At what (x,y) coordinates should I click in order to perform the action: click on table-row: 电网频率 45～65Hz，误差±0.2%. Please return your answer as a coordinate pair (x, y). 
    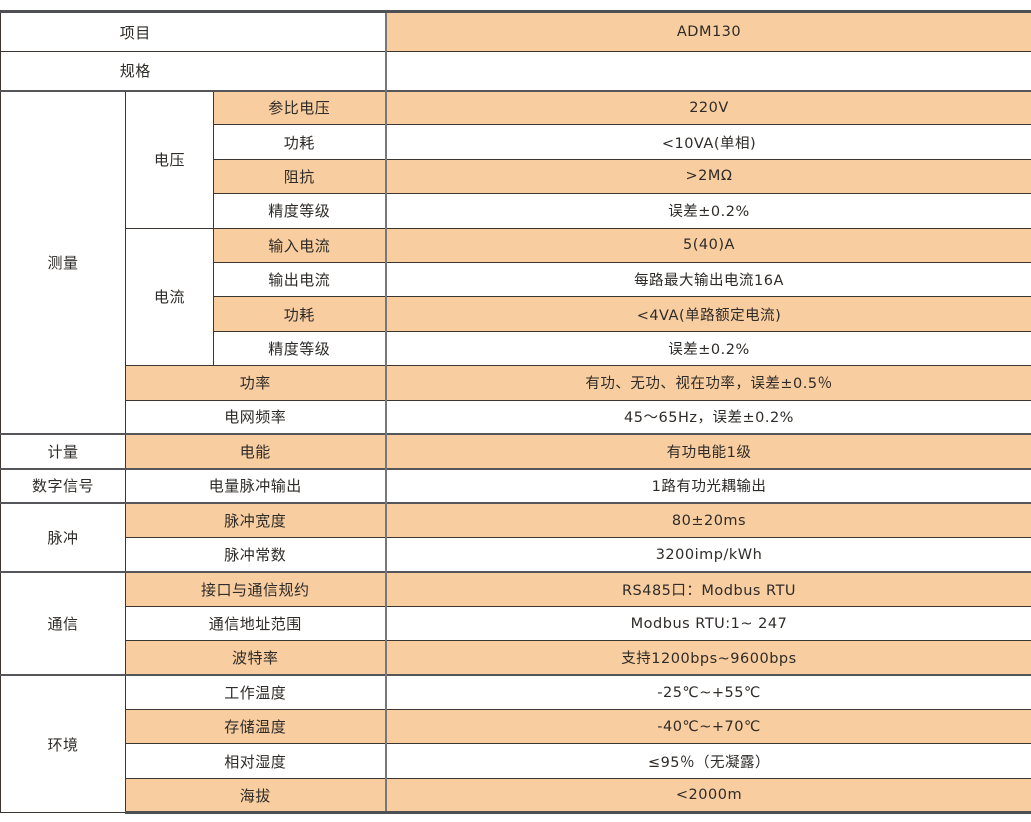
    Looking at the image, I should click on (516, 417).